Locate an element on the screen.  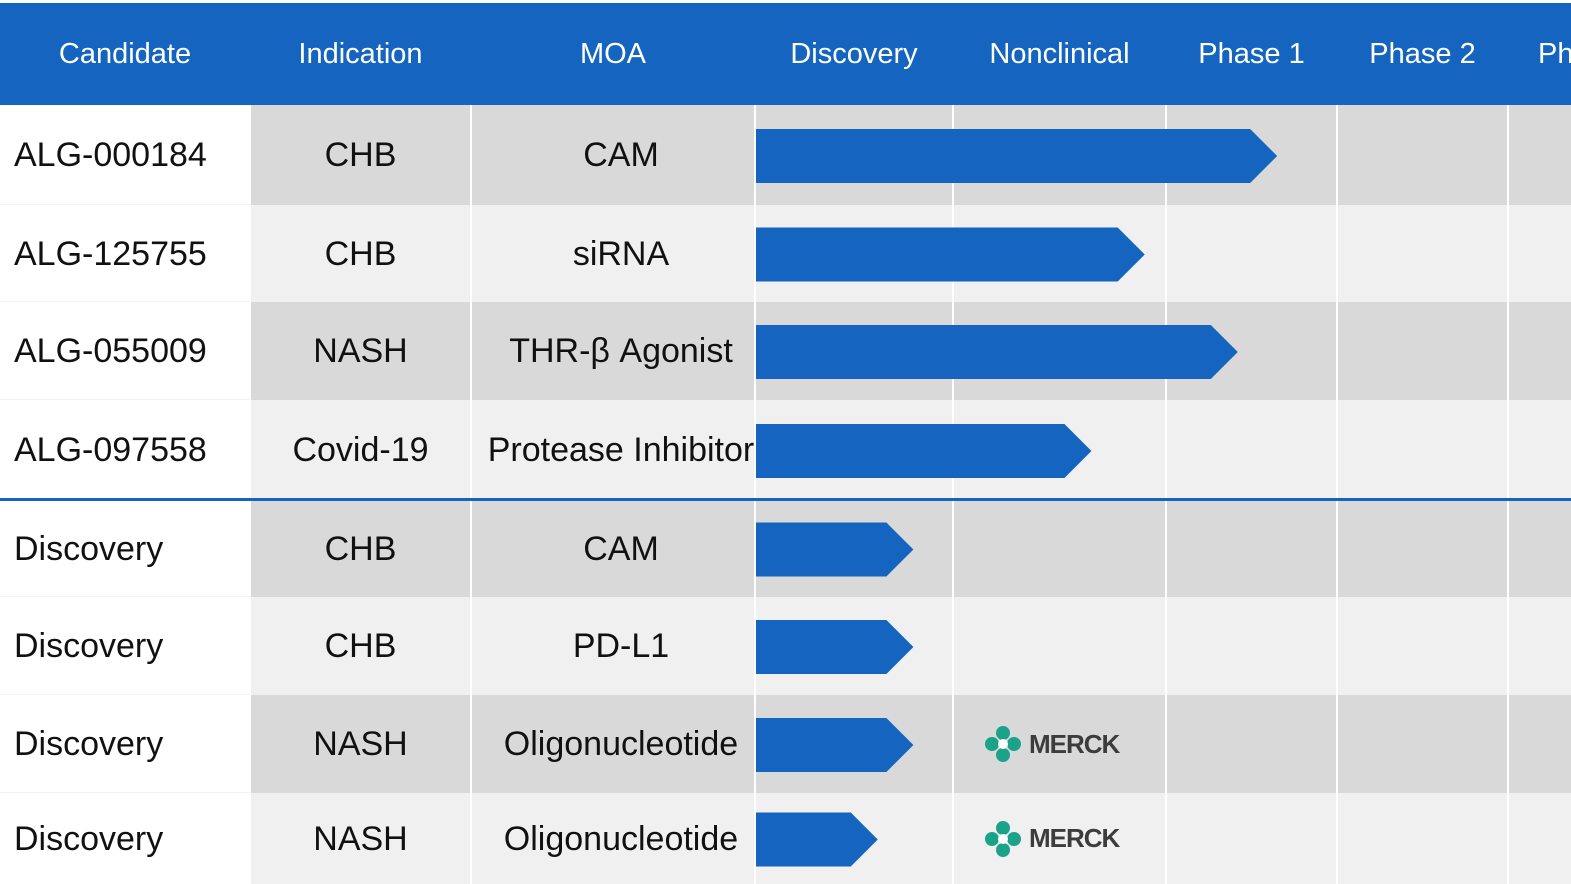
table-row: ALG-125755 CHB siRNA is located at coordinates (785, 253).